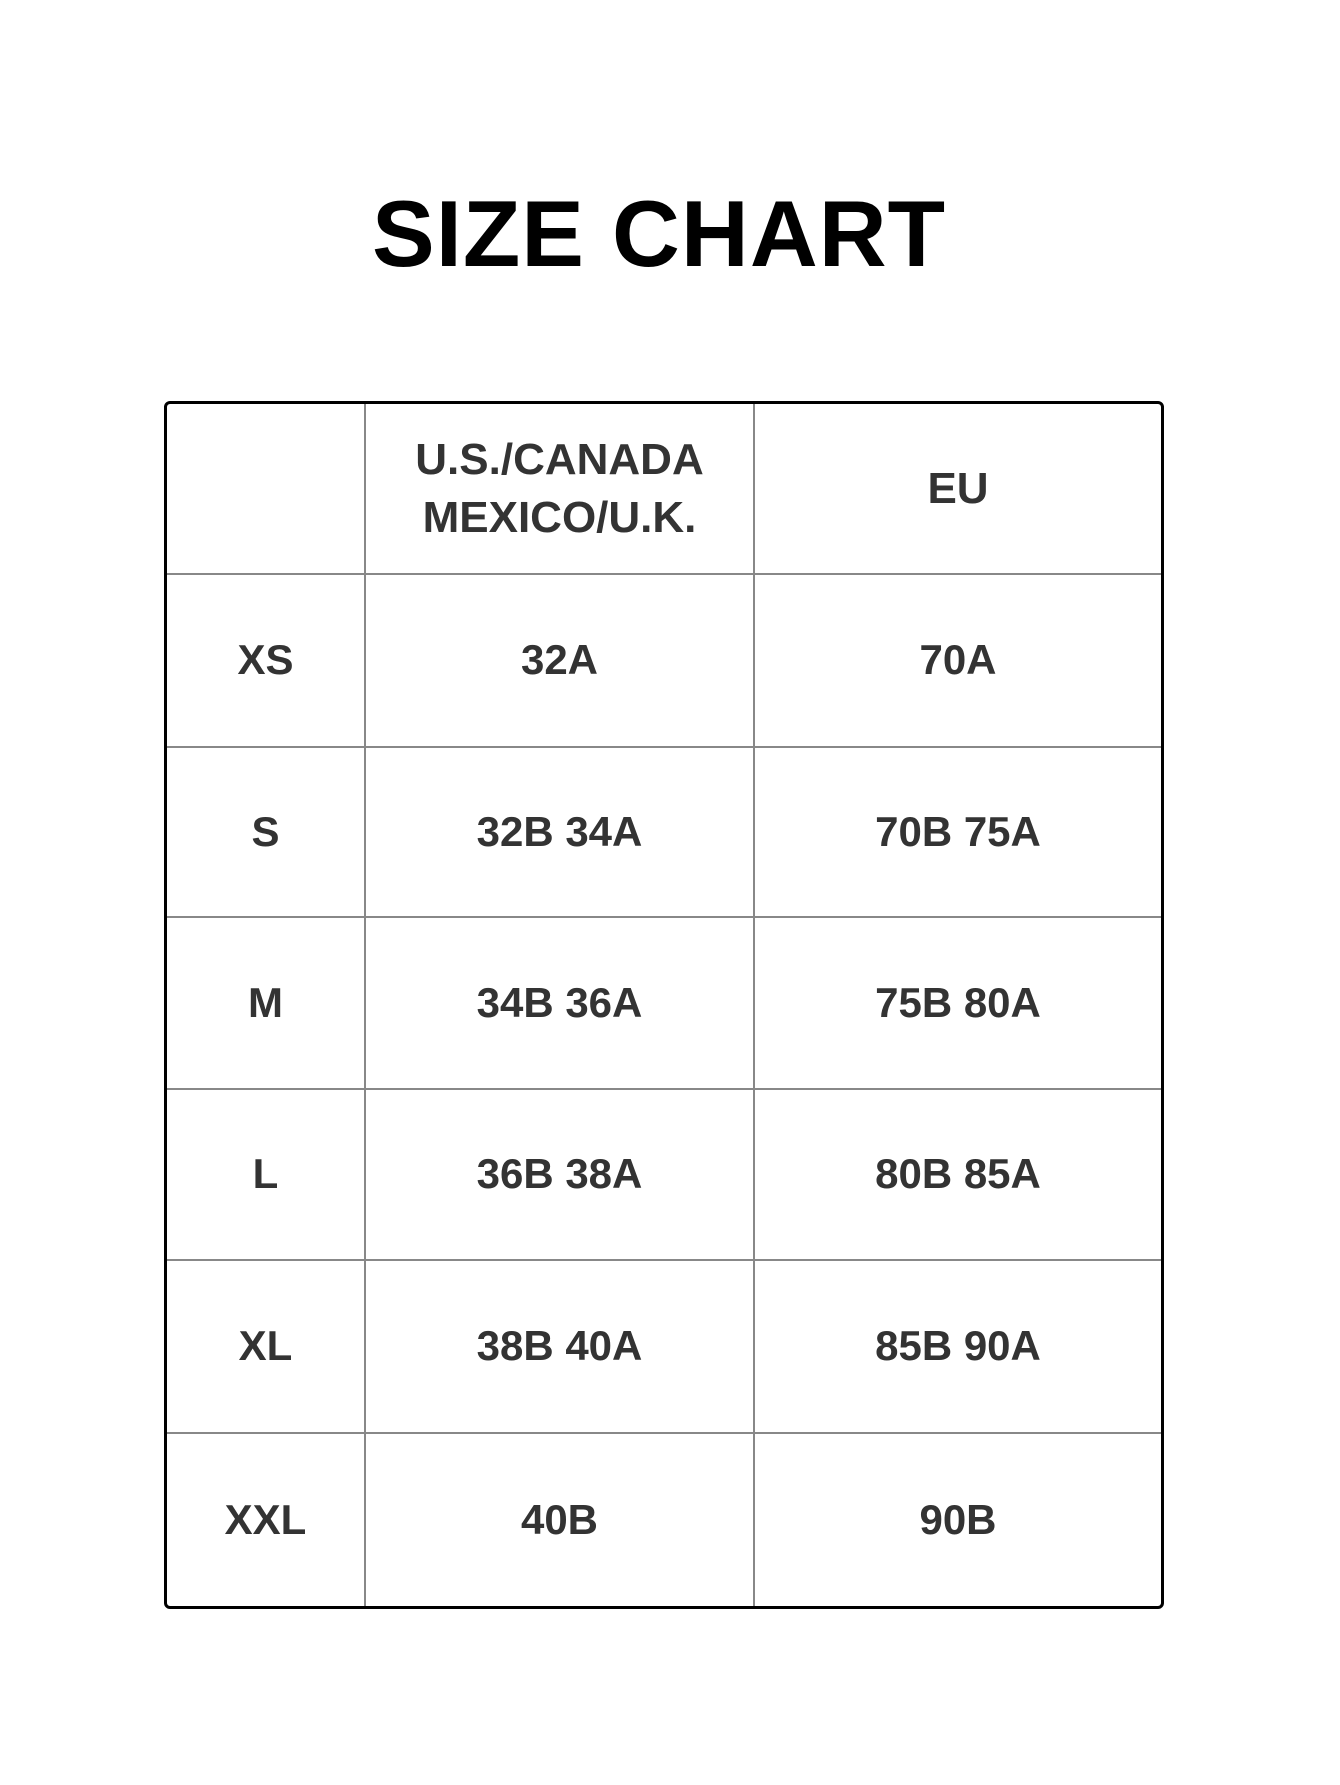 This screenshot has width=1340, height=1785. What do you see at coordinates (266, 833) in the screenshot?
I see `size-label-cell: S` at bounding box center [266, 833].